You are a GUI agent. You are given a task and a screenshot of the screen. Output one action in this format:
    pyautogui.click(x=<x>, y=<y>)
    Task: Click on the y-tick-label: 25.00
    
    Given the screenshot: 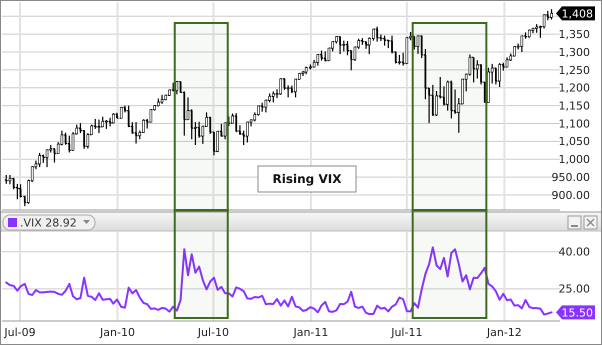 What is the action you would take?
    pyautogui.click(x=574, y=289)
    